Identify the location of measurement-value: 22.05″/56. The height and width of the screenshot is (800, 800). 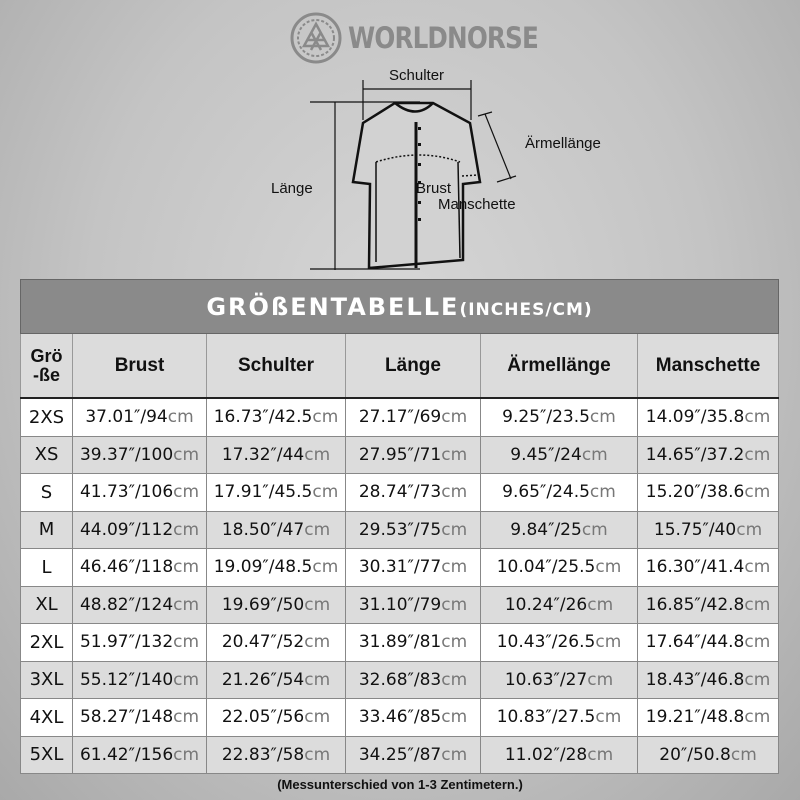
(263, 717).